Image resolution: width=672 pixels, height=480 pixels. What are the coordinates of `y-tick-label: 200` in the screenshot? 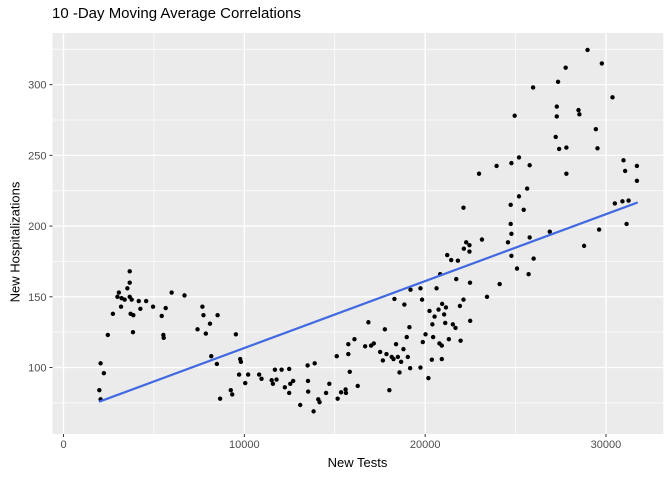 It's located at (37, 227).